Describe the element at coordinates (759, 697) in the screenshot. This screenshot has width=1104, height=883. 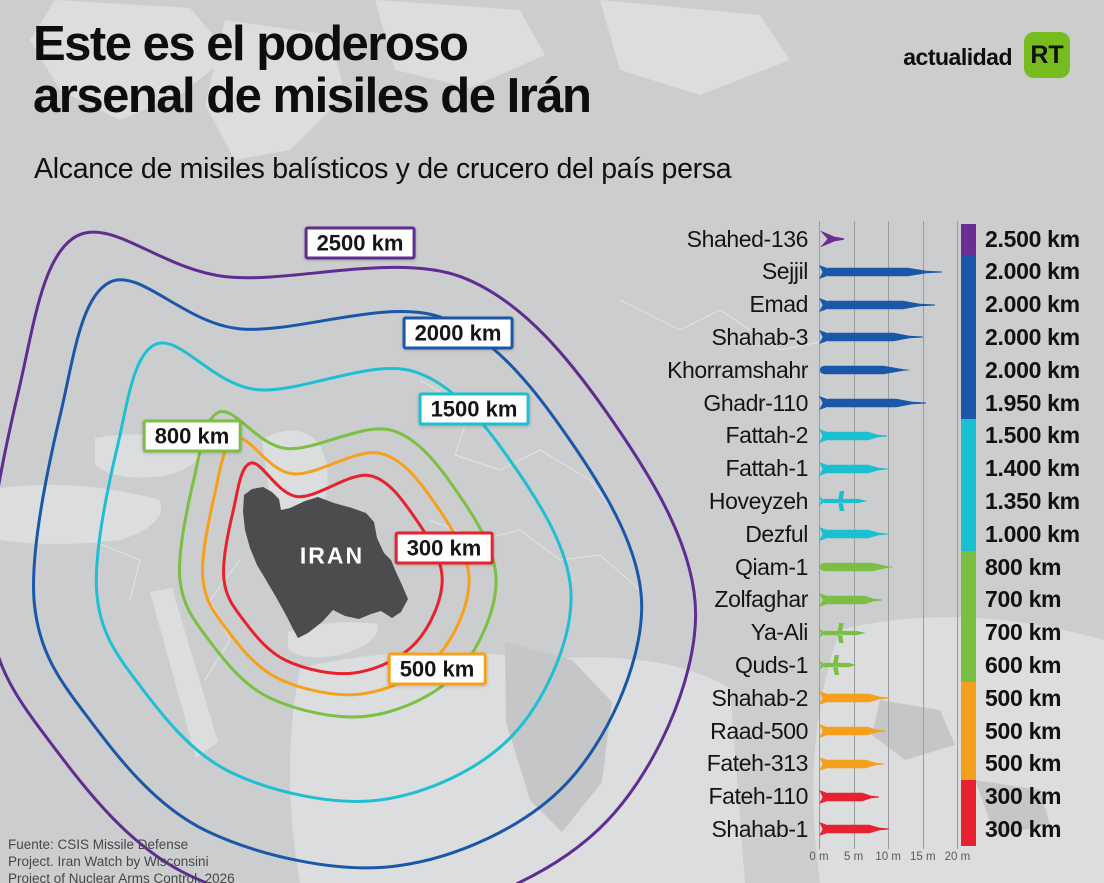
I see `missile-name: Shahab-2` at that location.